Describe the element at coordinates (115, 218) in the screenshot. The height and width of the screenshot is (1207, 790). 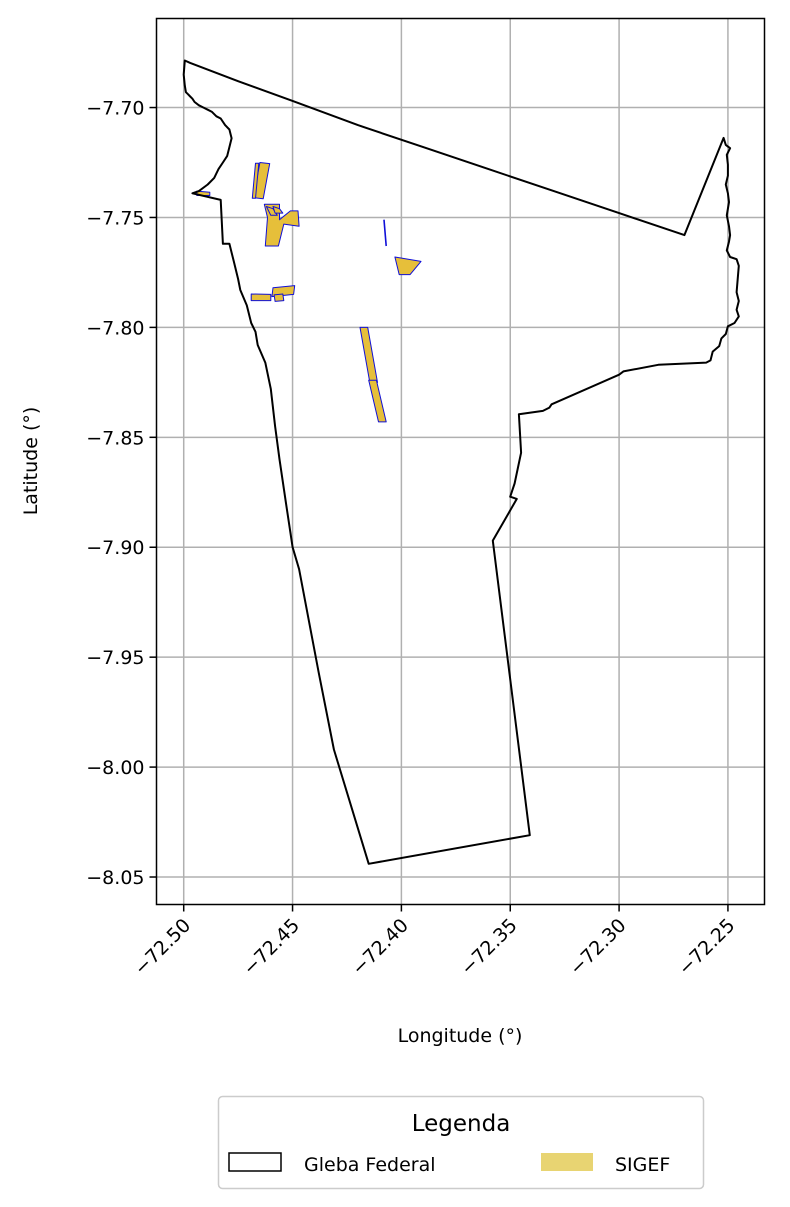
I see `y-tick-label-1: −7.75` at that location.